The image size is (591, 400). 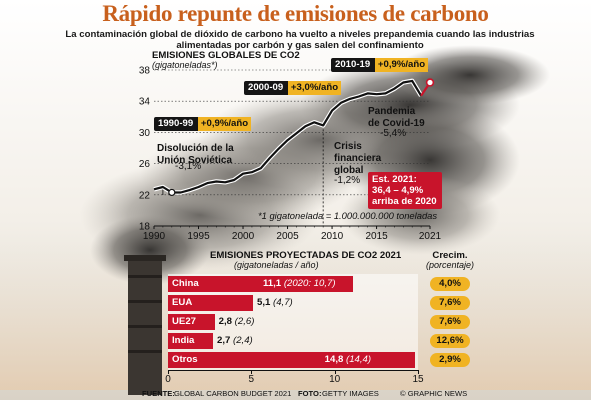 I want to click on annotation-text: Pandemia, so click(x=392, y=111).